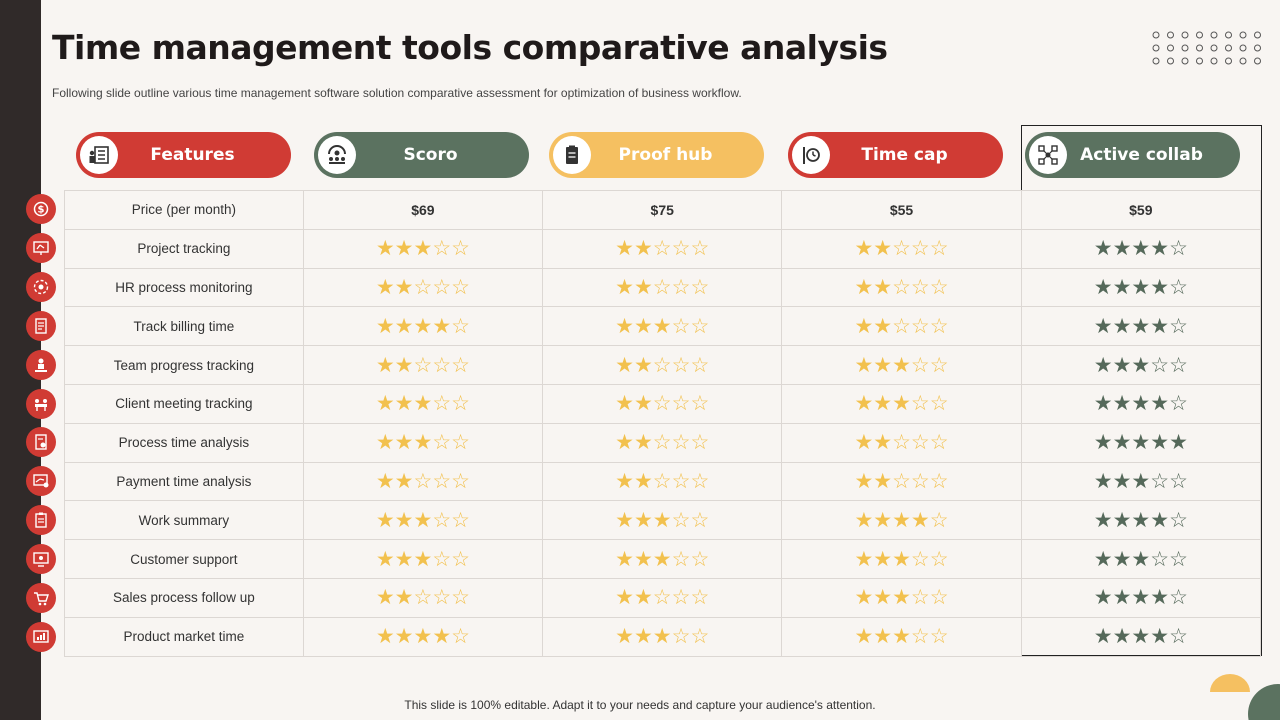  I want to click on price-value: $55, so click(901, 209).